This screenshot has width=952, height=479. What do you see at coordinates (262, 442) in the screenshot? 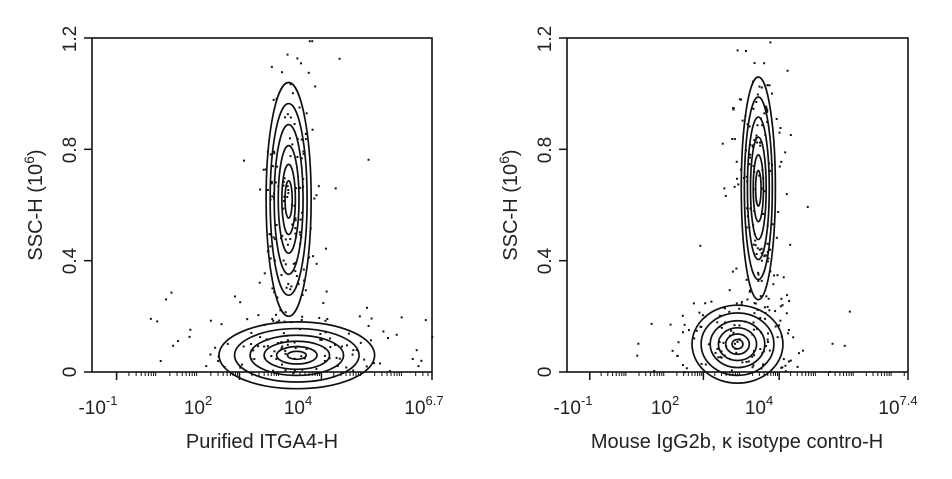
I see `left-x-axis-title: Purified ITGA4-H` at bounding box center [262, 442].